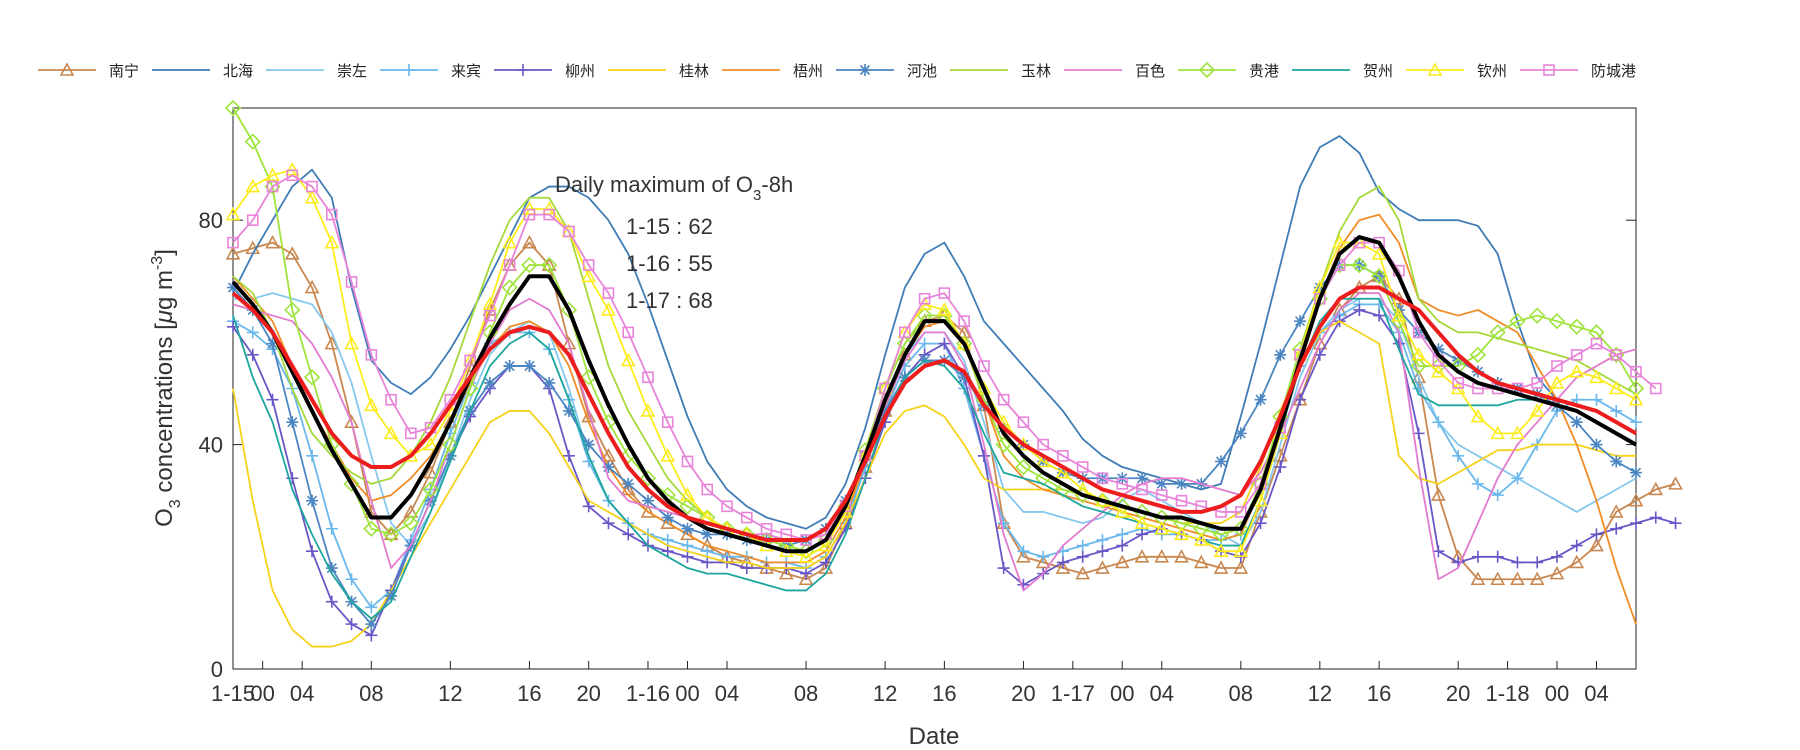 This screenshot has height=750, width=1800. I want to click on legend-item: 南宁, so click(88, 71).